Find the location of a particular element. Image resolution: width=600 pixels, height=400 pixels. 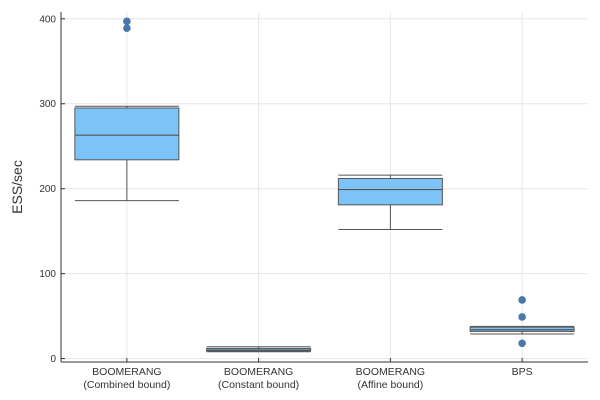

y-tick-label: 100 is located at coordinates (47, 274).